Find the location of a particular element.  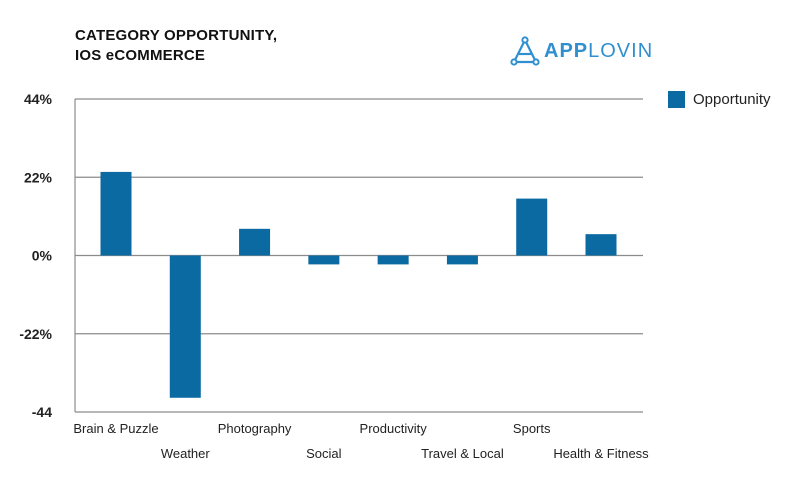

x-tick-label: Productivity is located at coordinates (394, 428).